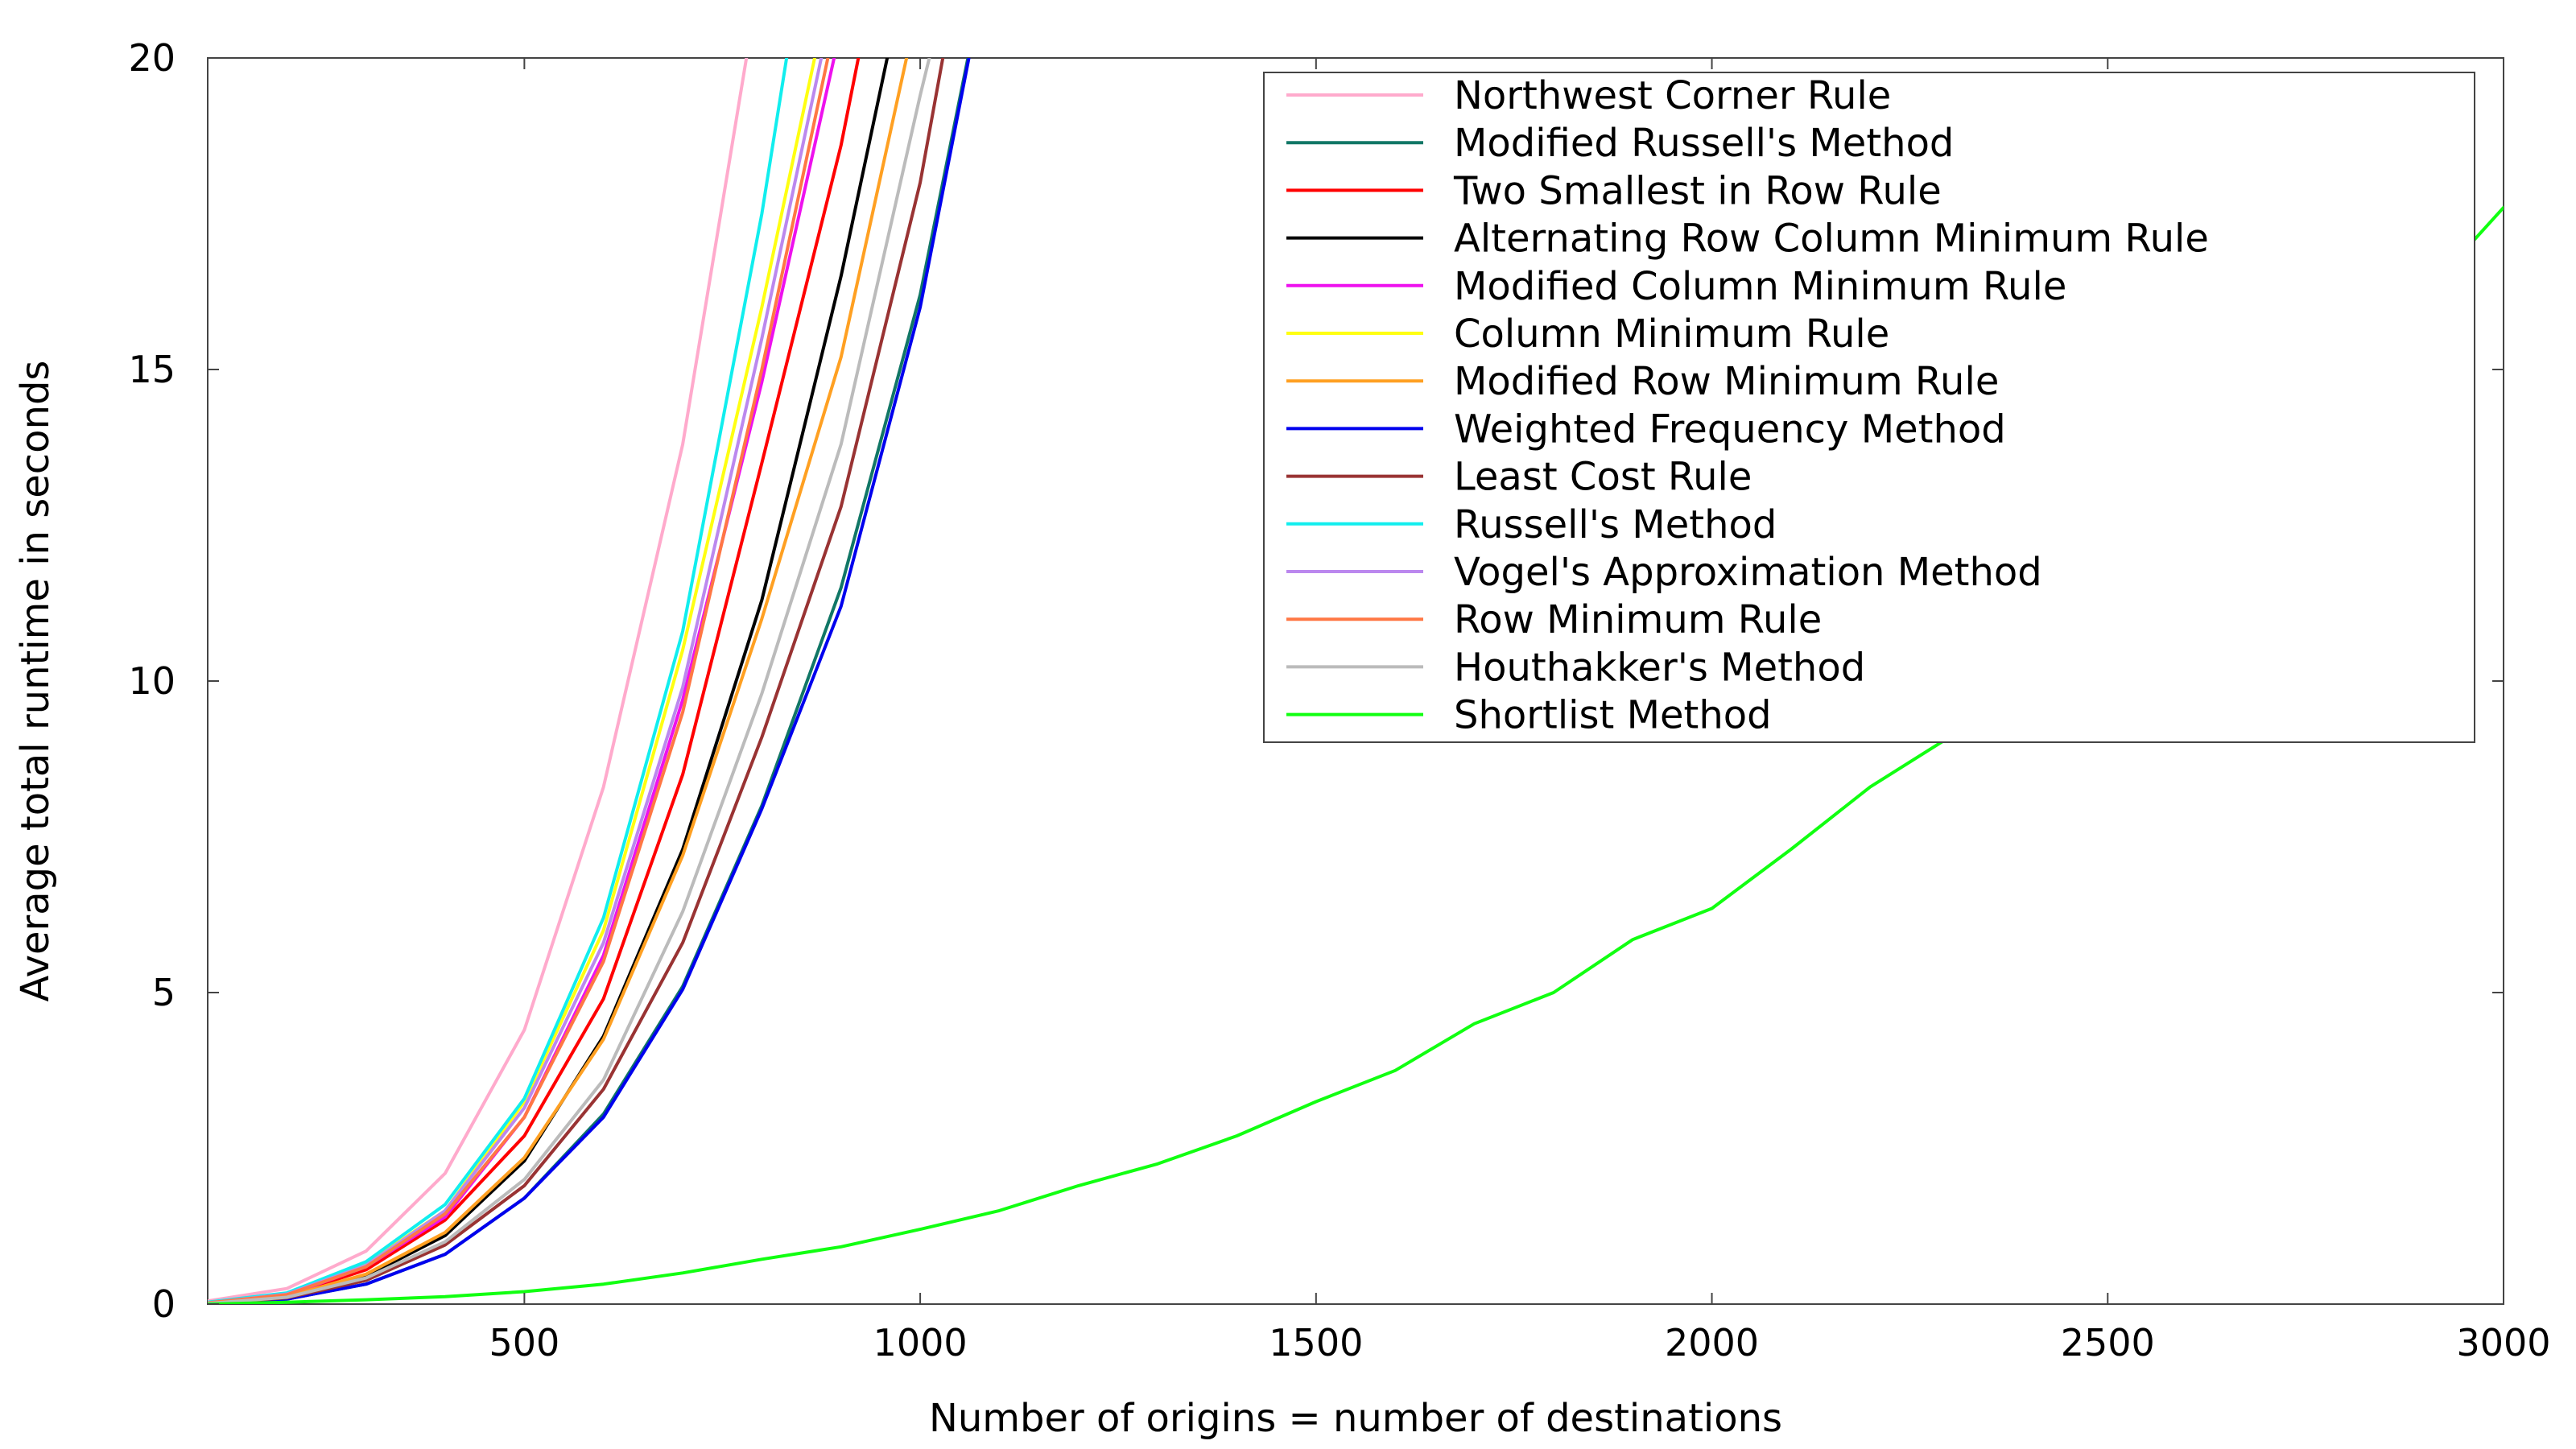  What do you see at coordinates (1748, 572) in the screenshot?
I see `legend-label: Vogel's Approximation Method` at bounding box center [1748, 572].